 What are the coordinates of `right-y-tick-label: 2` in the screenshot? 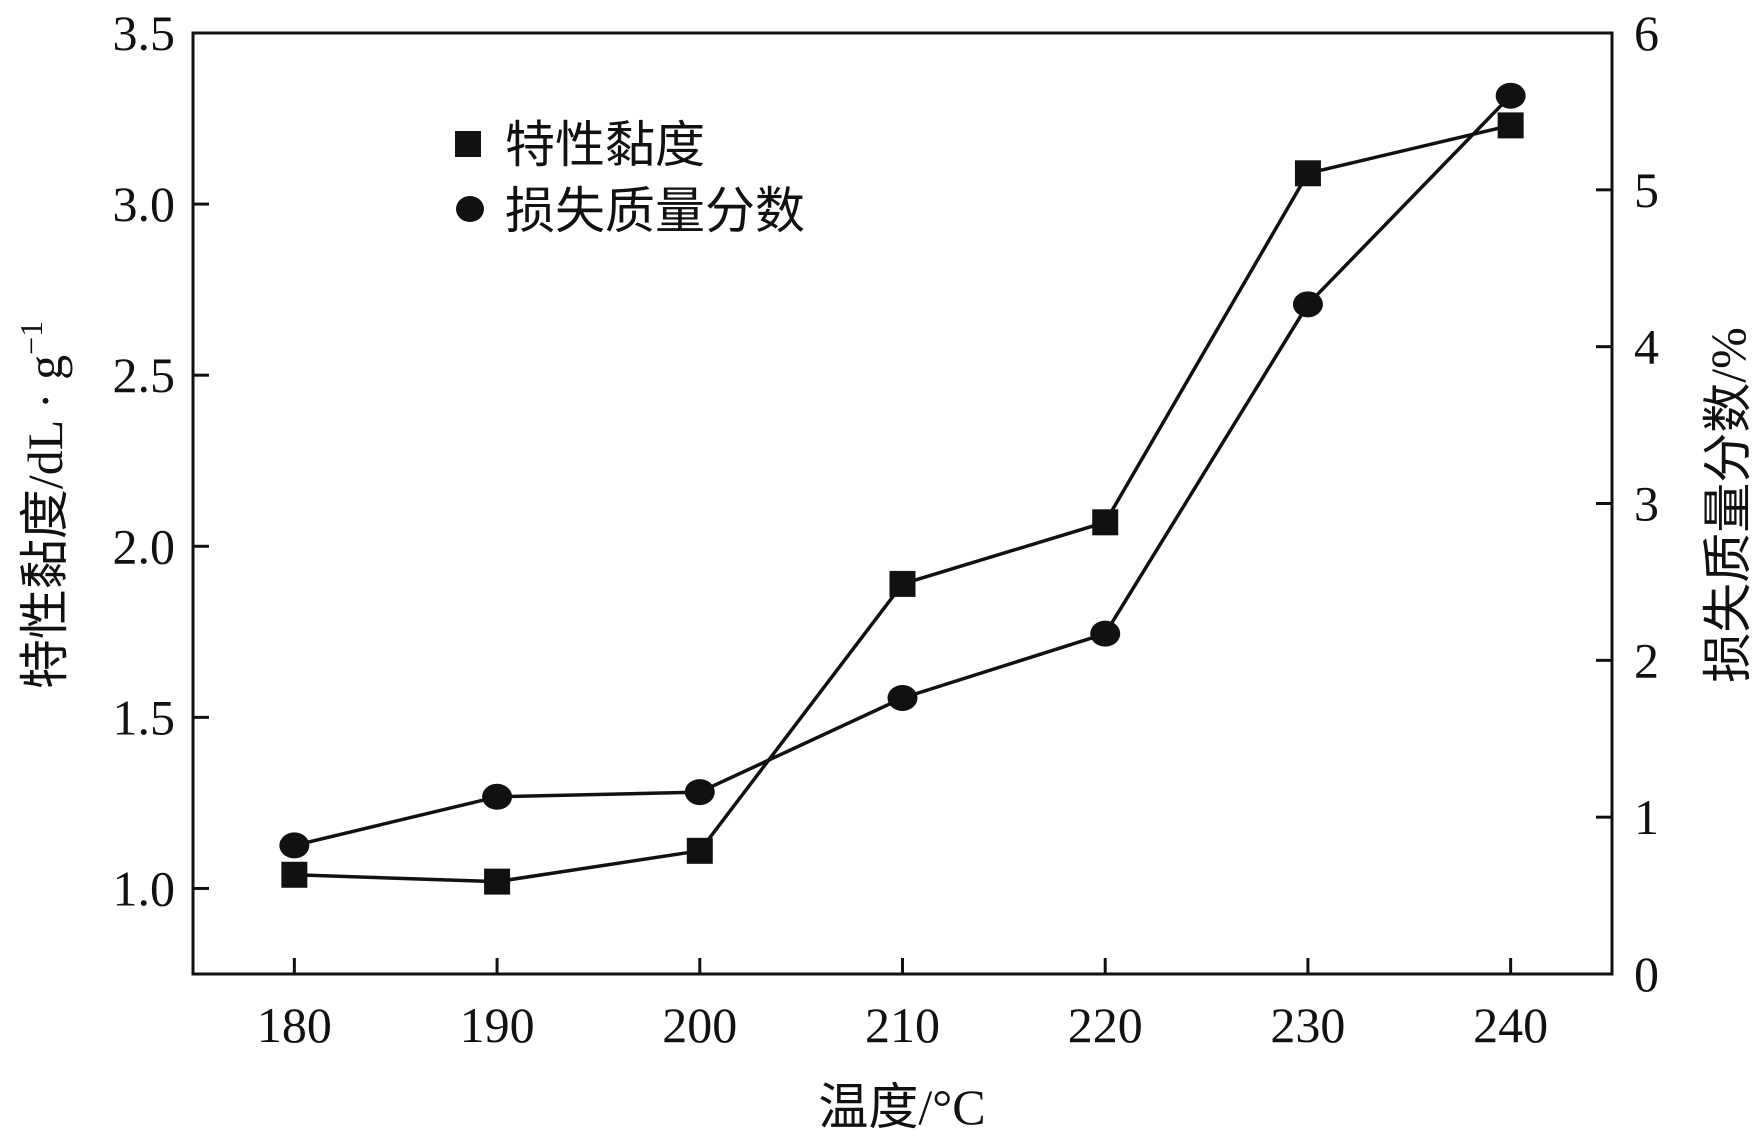 It's located at (1646, 660).